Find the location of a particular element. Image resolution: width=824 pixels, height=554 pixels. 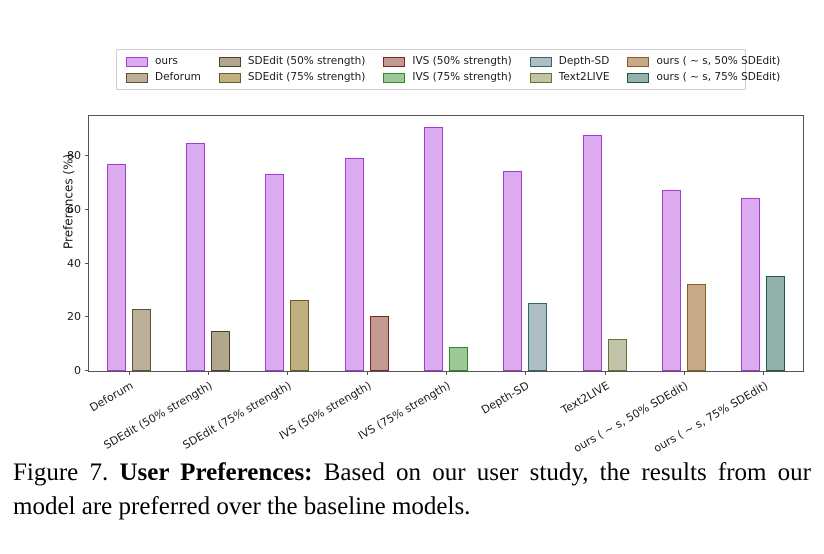

legend-label: Text2LIVE is located at coordinates (584, 77).